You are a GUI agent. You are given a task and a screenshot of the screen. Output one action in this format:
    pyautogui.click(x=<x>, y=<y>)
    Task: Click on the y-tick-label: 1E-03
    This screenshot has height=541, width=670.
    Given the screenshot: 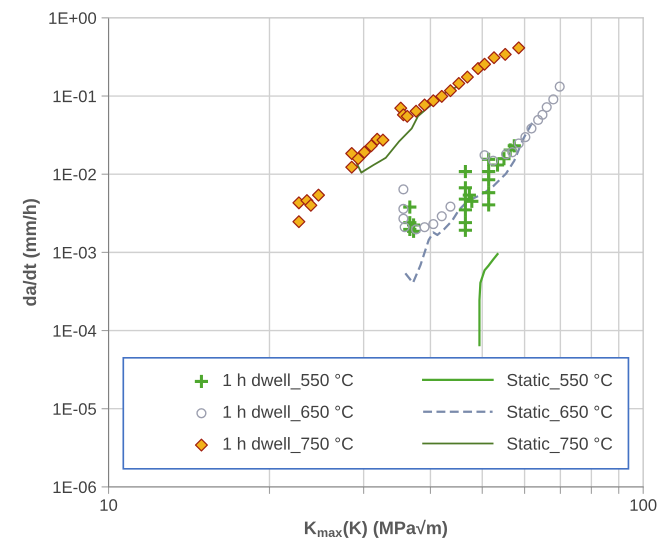 What is the action you would take?
    pyautogui.click(x=75, y=252)
    